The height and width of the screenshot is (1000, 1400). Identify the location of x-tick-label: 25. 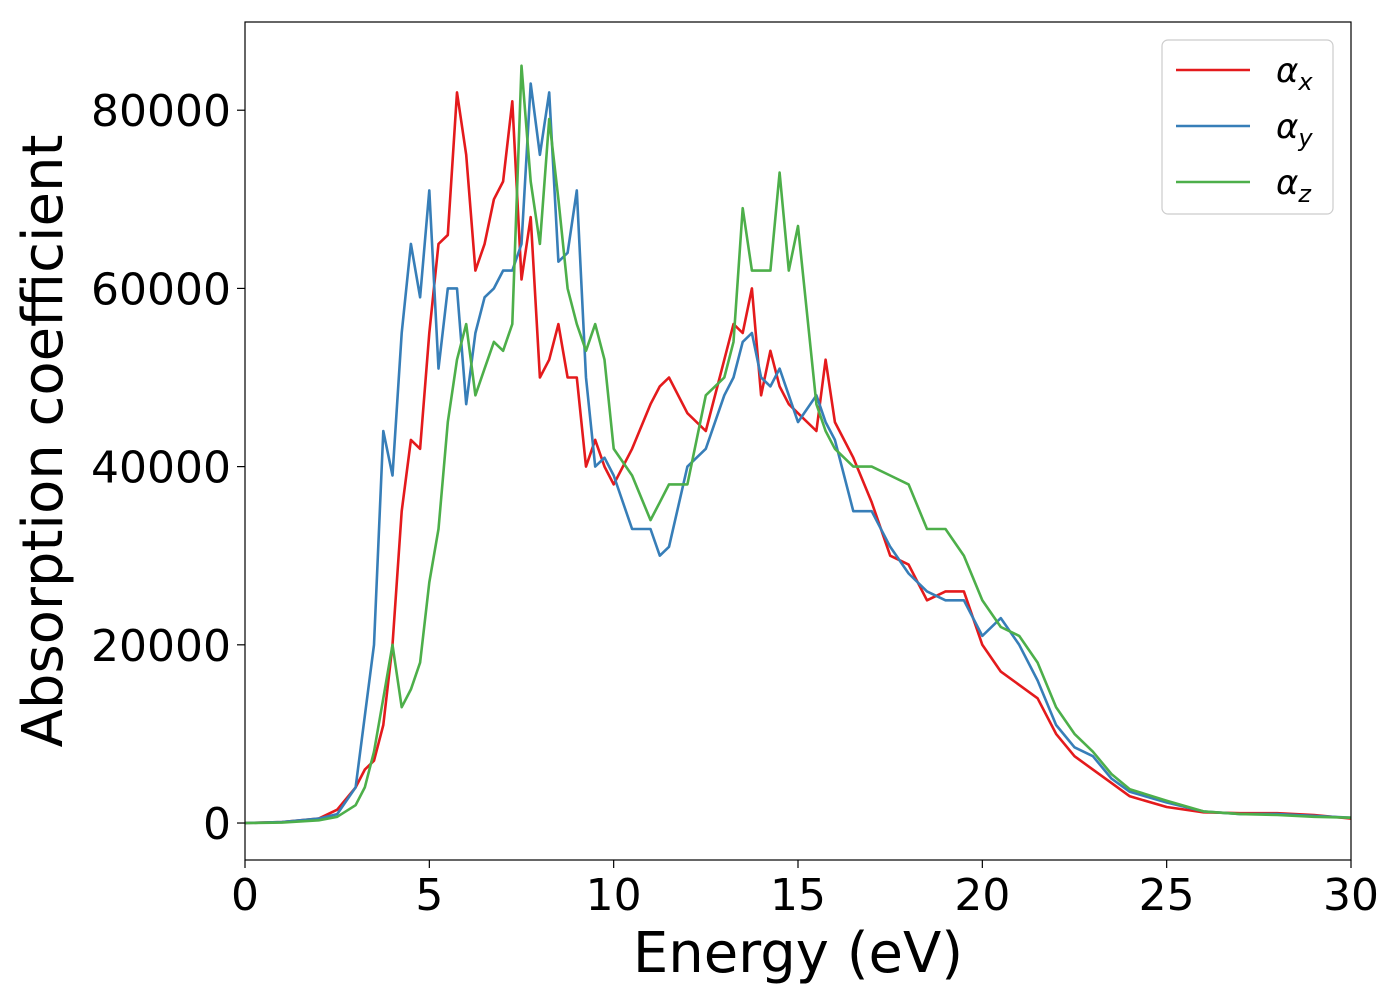
(1167, 895).